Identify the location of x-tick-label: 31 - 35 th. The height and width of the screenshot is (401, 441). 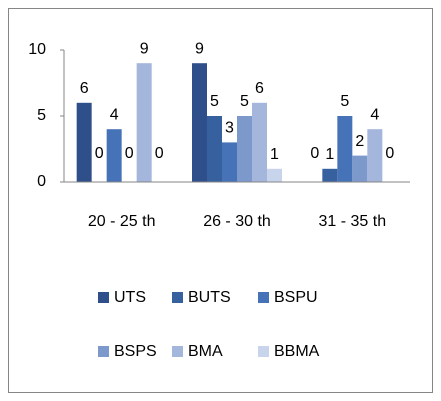
(353, 221).